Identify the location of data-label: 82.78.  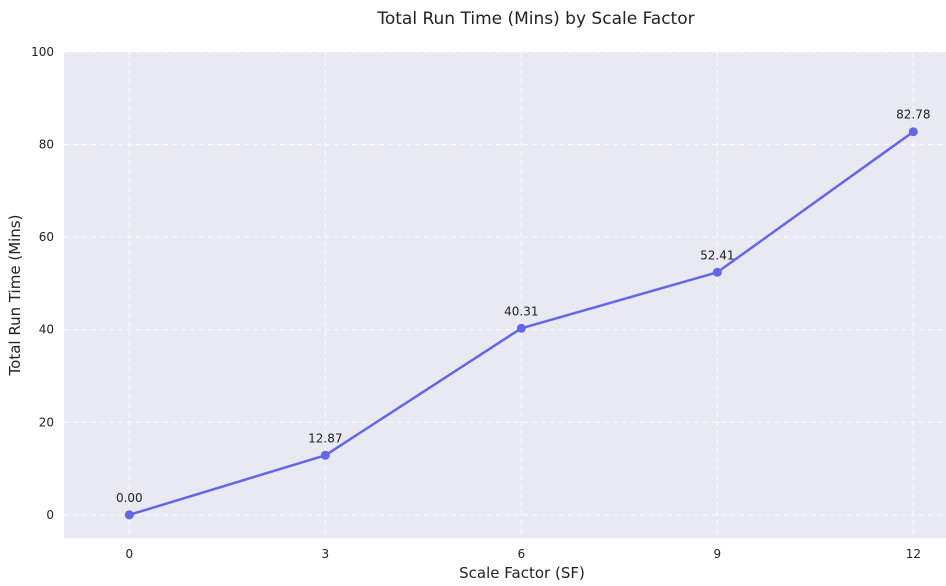
(913, 115).